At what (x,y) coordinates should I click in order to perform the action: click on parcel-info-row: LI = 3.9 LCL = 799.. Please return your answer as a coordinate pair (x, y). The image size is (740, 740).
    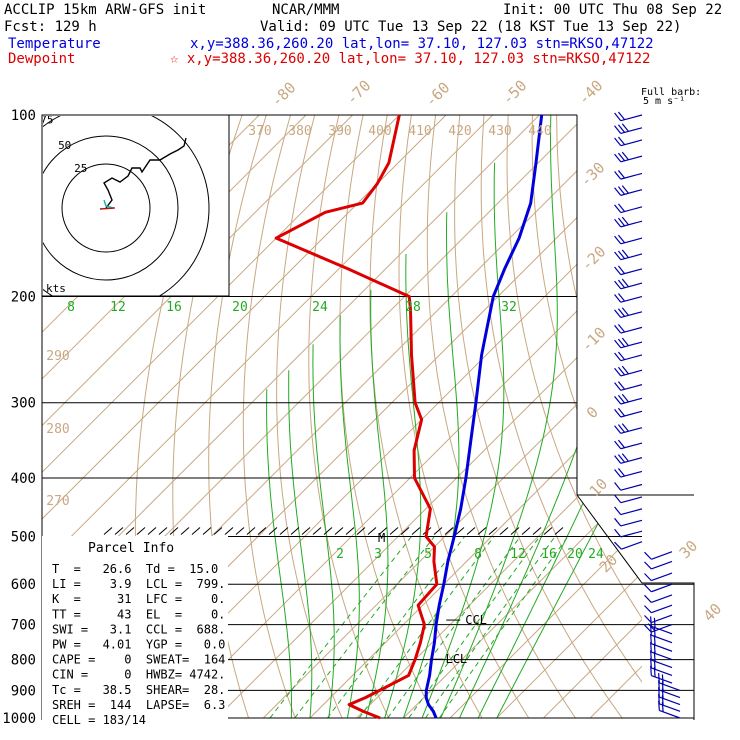
    Looking at the image, I should click on (138, 584).